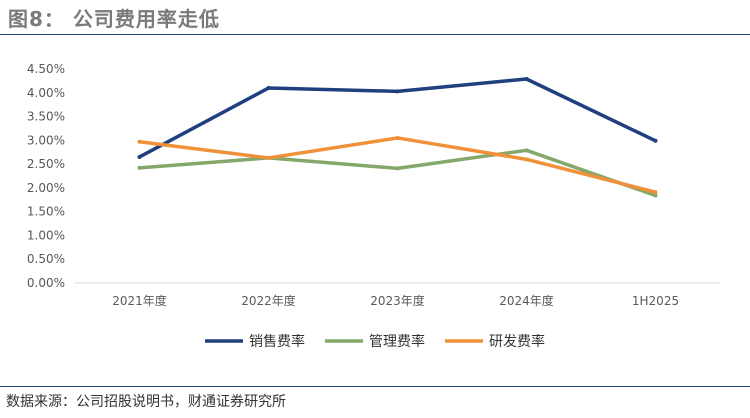 The image size is (750, 418). I want to click on x-tick-label: 1H2025, so click(655, 301).